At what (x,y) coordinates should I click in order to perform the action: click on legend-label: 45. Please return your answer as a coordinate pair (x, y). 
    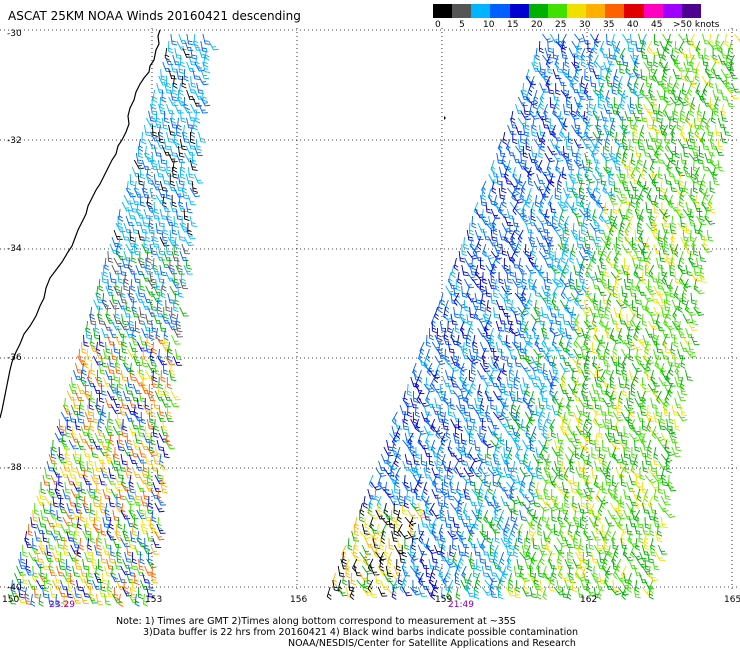
    Looking at the image, I should click on (657, 25).